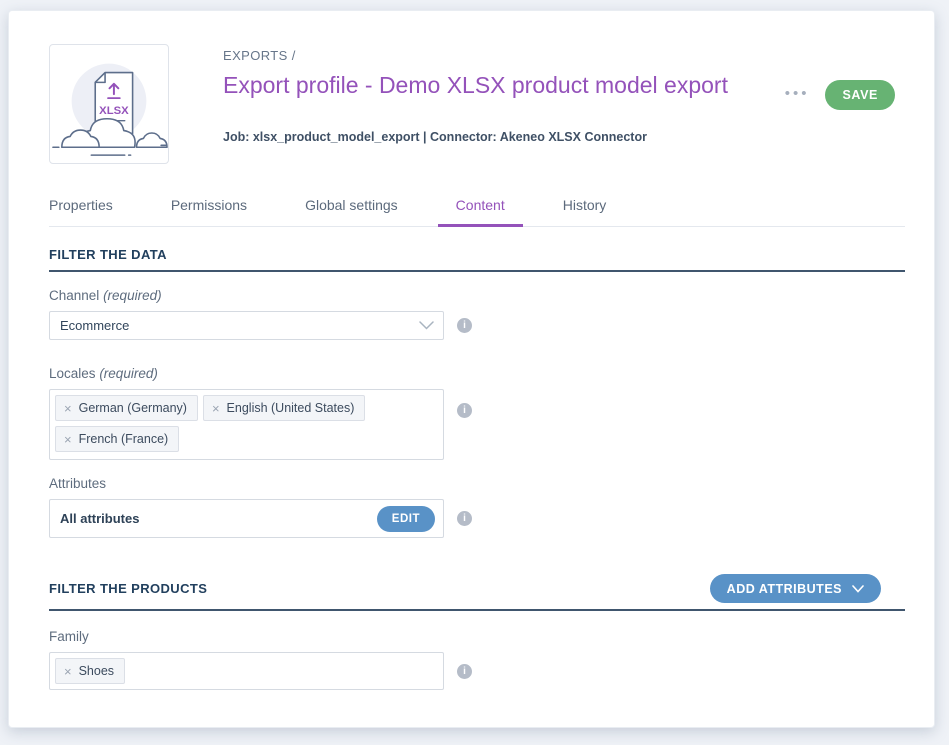  I want to click on locale-tag: × French (France), so click(117, 439).